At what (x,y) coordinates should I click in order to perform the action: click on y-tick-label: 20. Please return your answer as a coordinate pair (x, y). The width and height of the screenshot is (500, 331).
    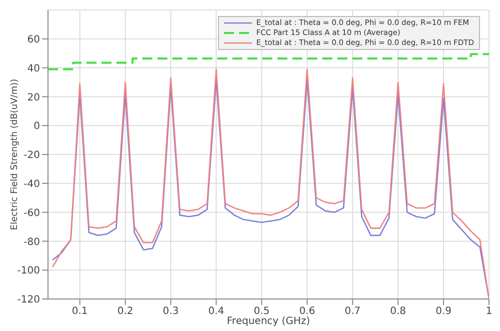
    Looking at the image, I should click on (33, 98).